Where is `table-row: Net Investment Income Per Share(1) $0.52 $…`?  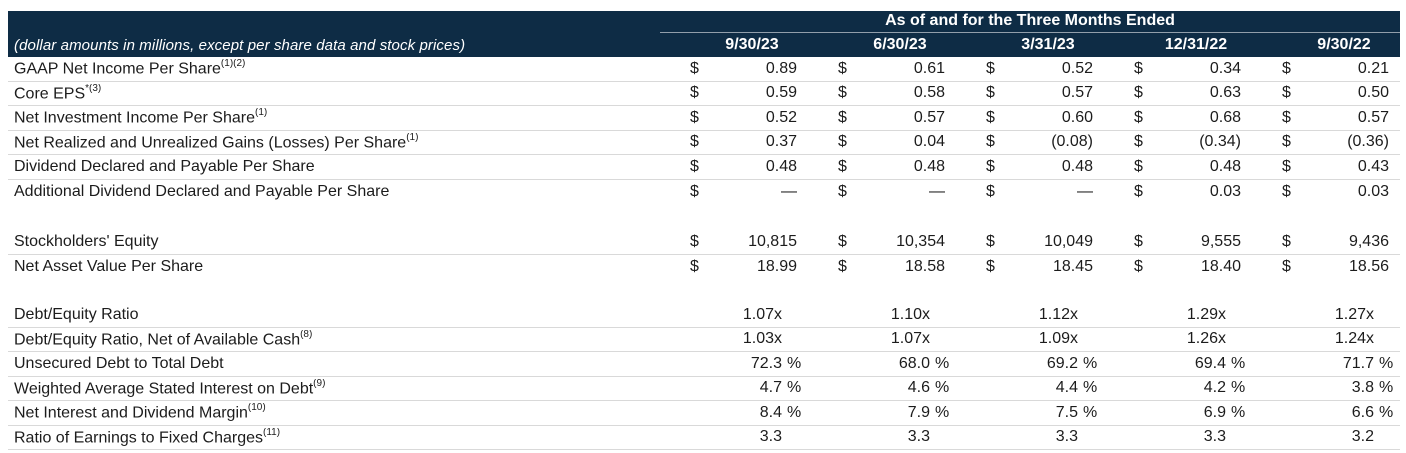 table-row: Net Investment Income Per Share(1) $0.52 $… is located at coordinates (704, 118).